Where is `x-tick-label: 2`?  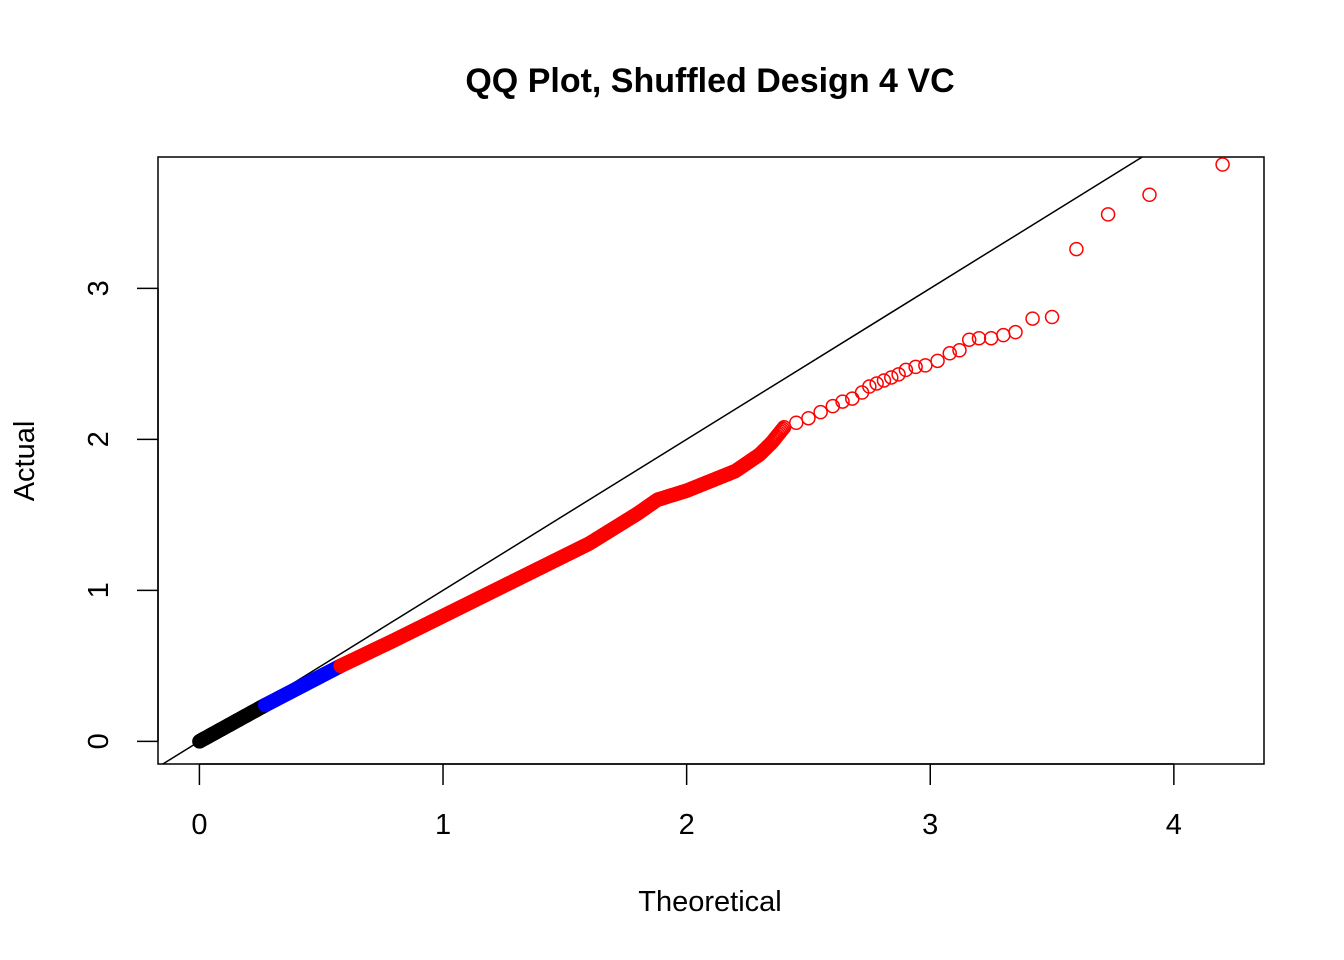
x-tick-label: 2 is located at coordinates (687, 825).